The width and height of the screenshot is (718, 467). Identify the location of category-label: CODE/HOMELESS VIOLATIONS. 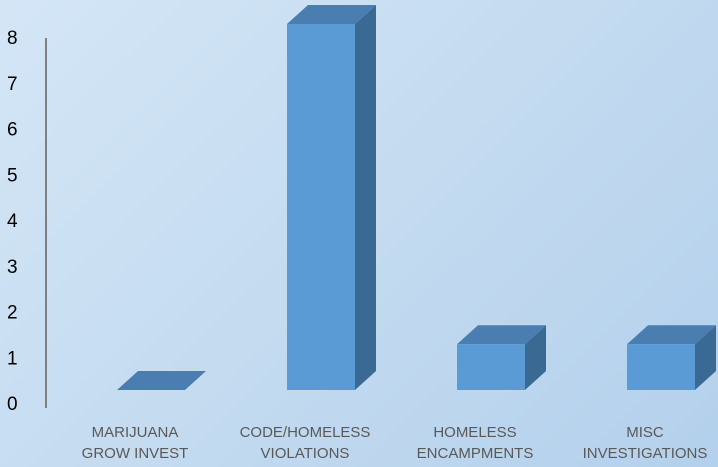
(305, 443).